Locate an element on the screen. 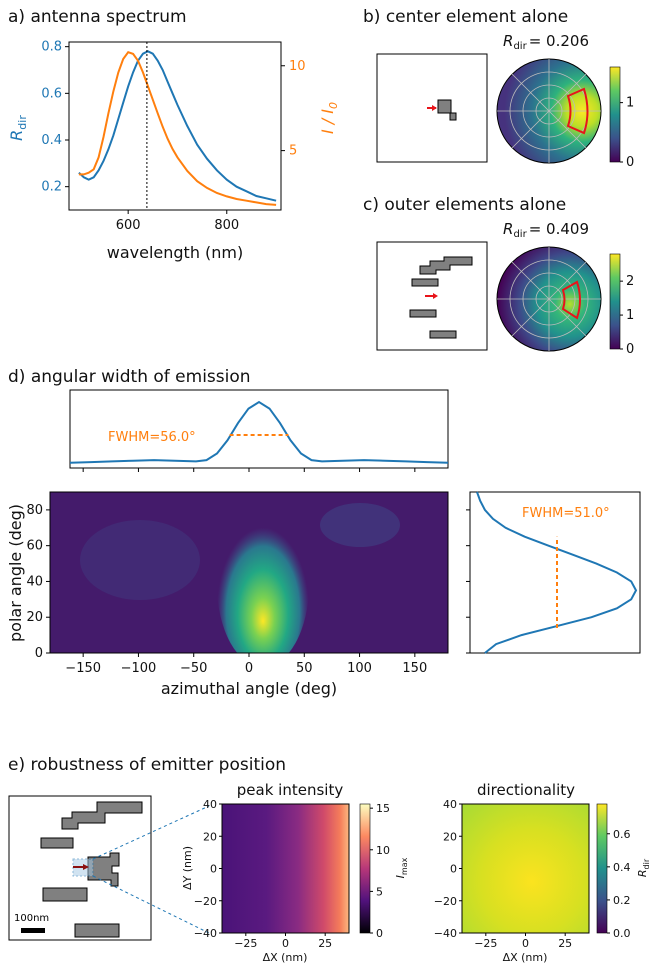 The width and height of the screenshot is (653, 971). panel-d-xtick-label: 50 is located at coordinates (304, 668).